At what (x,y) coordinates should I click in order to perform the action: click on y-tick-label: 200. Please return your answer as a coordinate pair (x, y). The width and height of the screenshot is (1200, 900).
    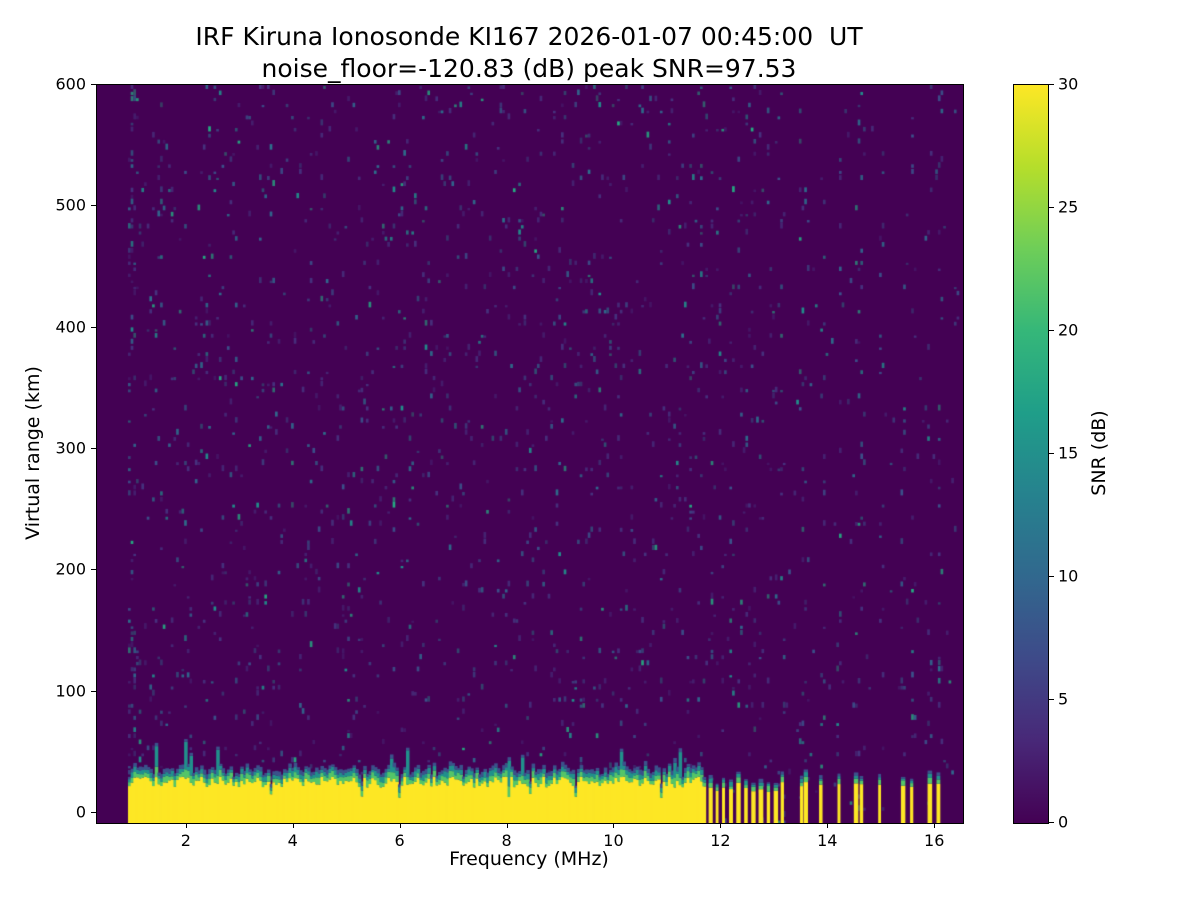
    Looking at the image, I should click on (70, 569).